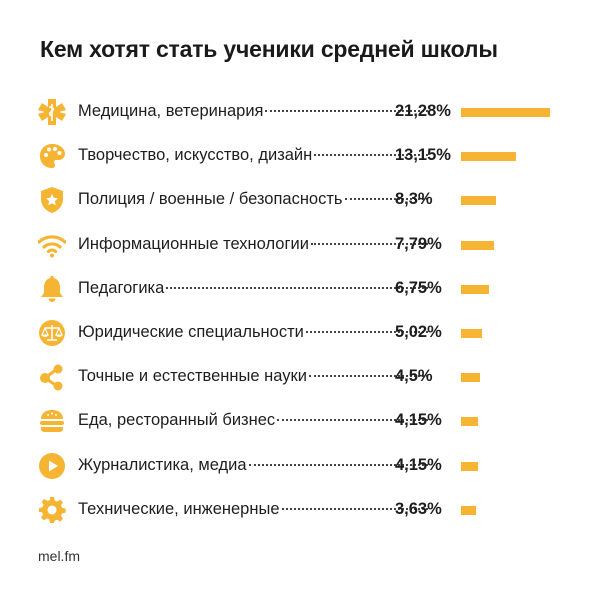  Describe the element at coordinates (121, 287) in the screenshot. I see `category-label: Педагогика` at that location.